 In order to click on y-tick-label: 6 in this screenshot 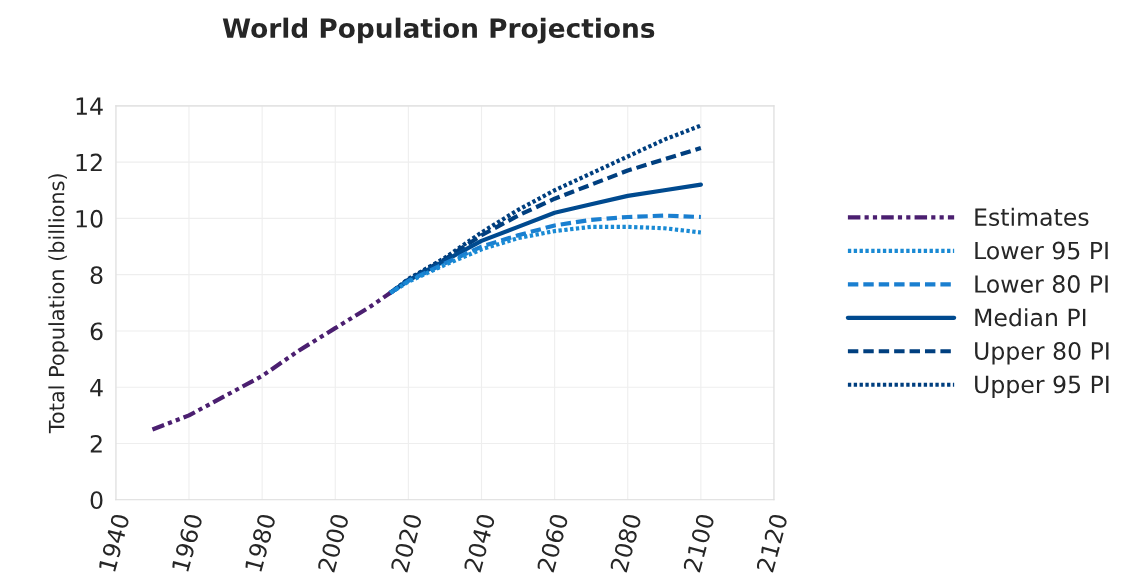, I will do `click(96, 331)`.